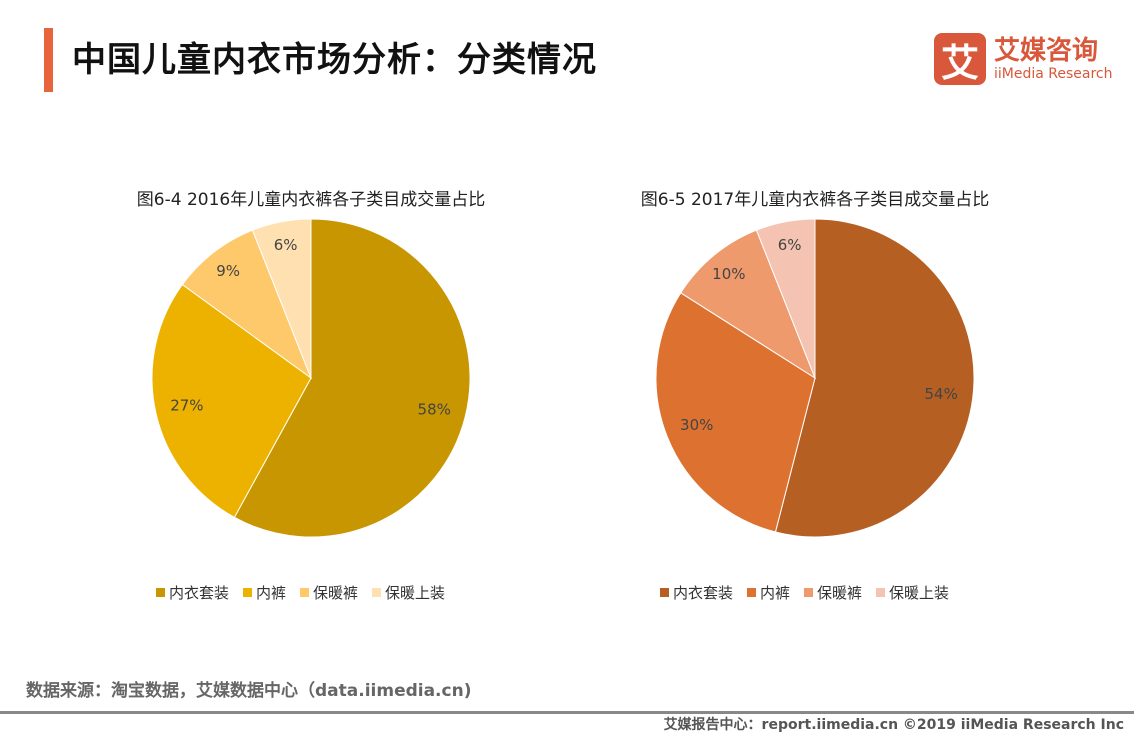 The width and height of the screenshot is (1134, 737). I want to click on legend-2016: 内衣套装 内裤 保暖裤 保暖上装, so click(300, 592).